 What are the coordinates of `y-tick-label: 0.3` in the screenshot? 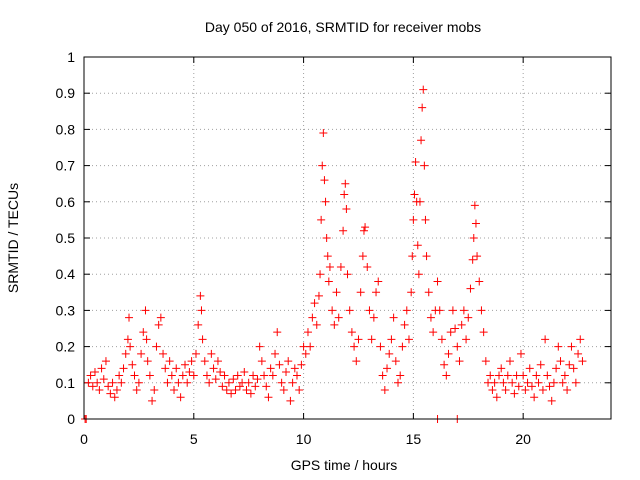 It's located at (66, 310).